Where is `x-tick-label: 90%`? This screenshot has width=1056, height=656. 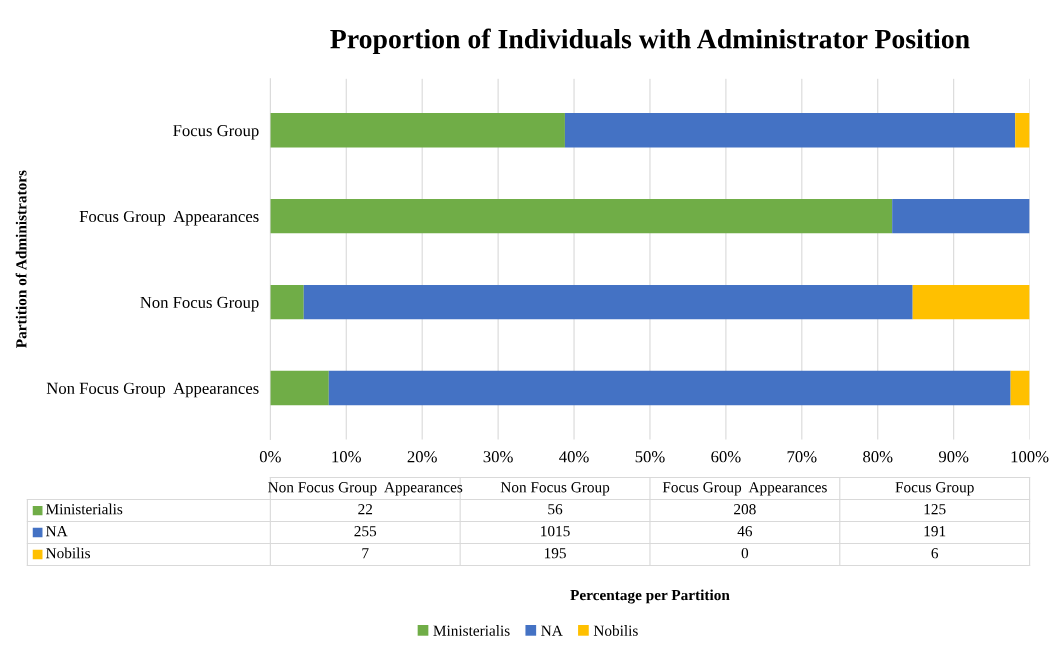 x-tick-label: 90% is located at coordinates (953, 457).